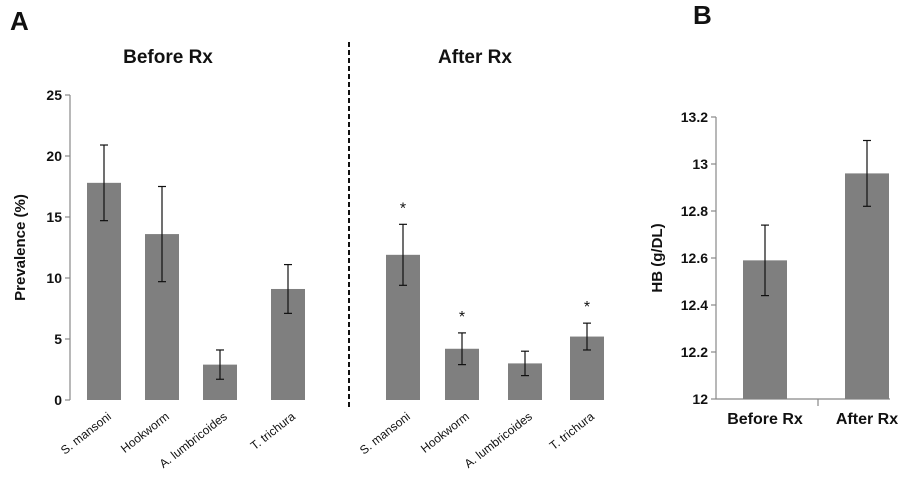 This screenshot has height=503, width=909. Describe the element at coordinates (58, 400) in the screenshot. I see `y-tick-label: 0` at that location.